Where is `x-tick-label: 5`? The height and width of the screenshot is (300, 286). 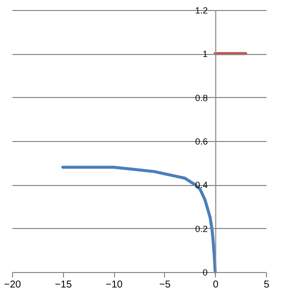
x-tick-label: 5 is located at coordinates (267, 285).